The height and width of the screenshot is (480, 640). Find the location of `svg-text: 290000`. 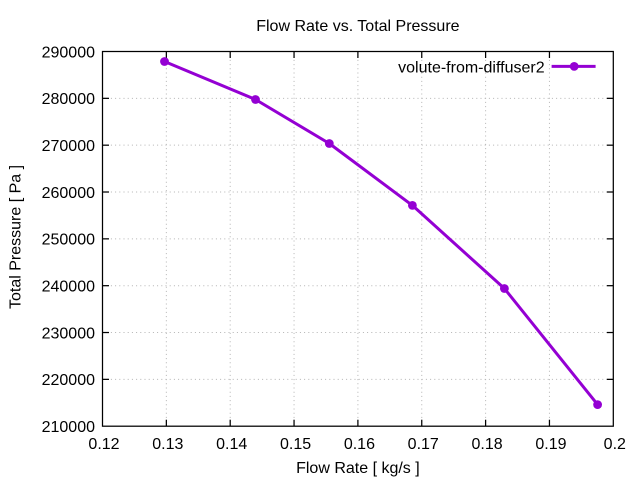

svg-text: 290000 is located at coordinates (68, 52).